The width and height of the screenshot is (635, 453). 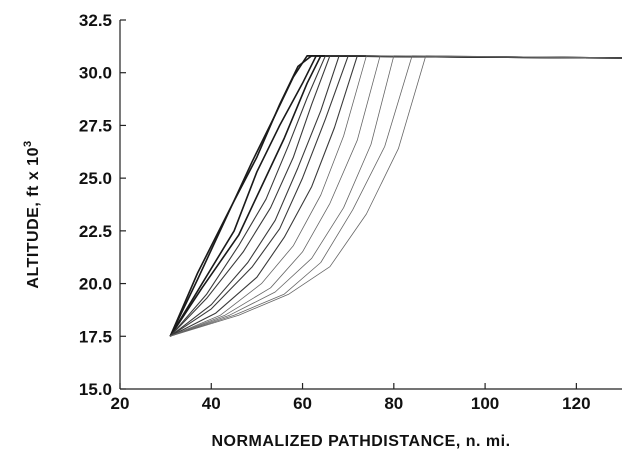 What do you see at coordinates (102, 205) in the screenshot?
I see `y-axis-ticks: 15.0 17.5 20.0 22.5 25.0 27.5 30.0 32.5` at bounding box center [102, 205].